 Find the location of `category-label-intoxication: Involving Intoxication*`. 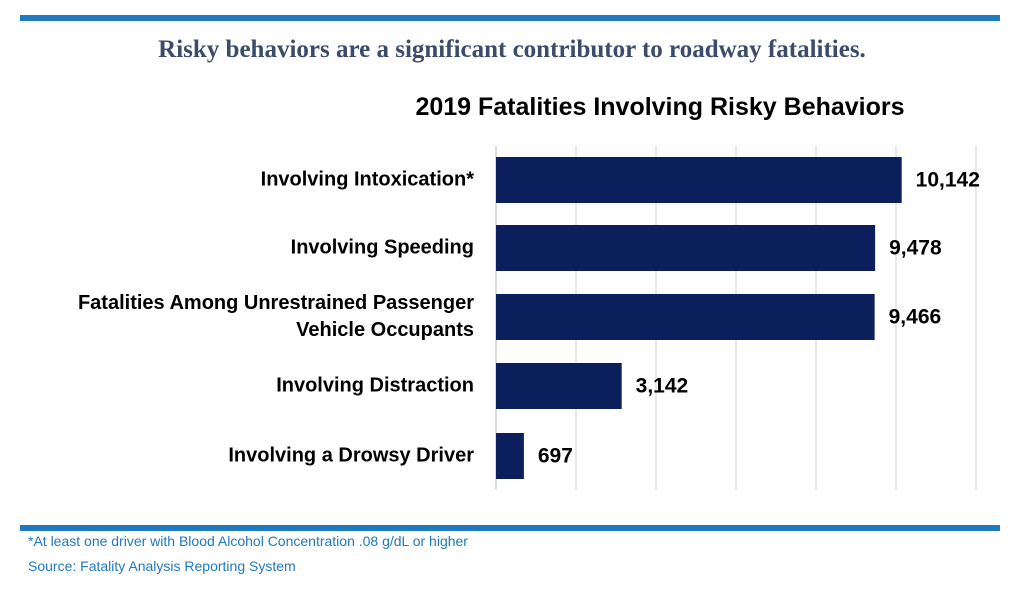

category-label-intoxication: Involving Intoxication* is located at coordinates (367, 179).